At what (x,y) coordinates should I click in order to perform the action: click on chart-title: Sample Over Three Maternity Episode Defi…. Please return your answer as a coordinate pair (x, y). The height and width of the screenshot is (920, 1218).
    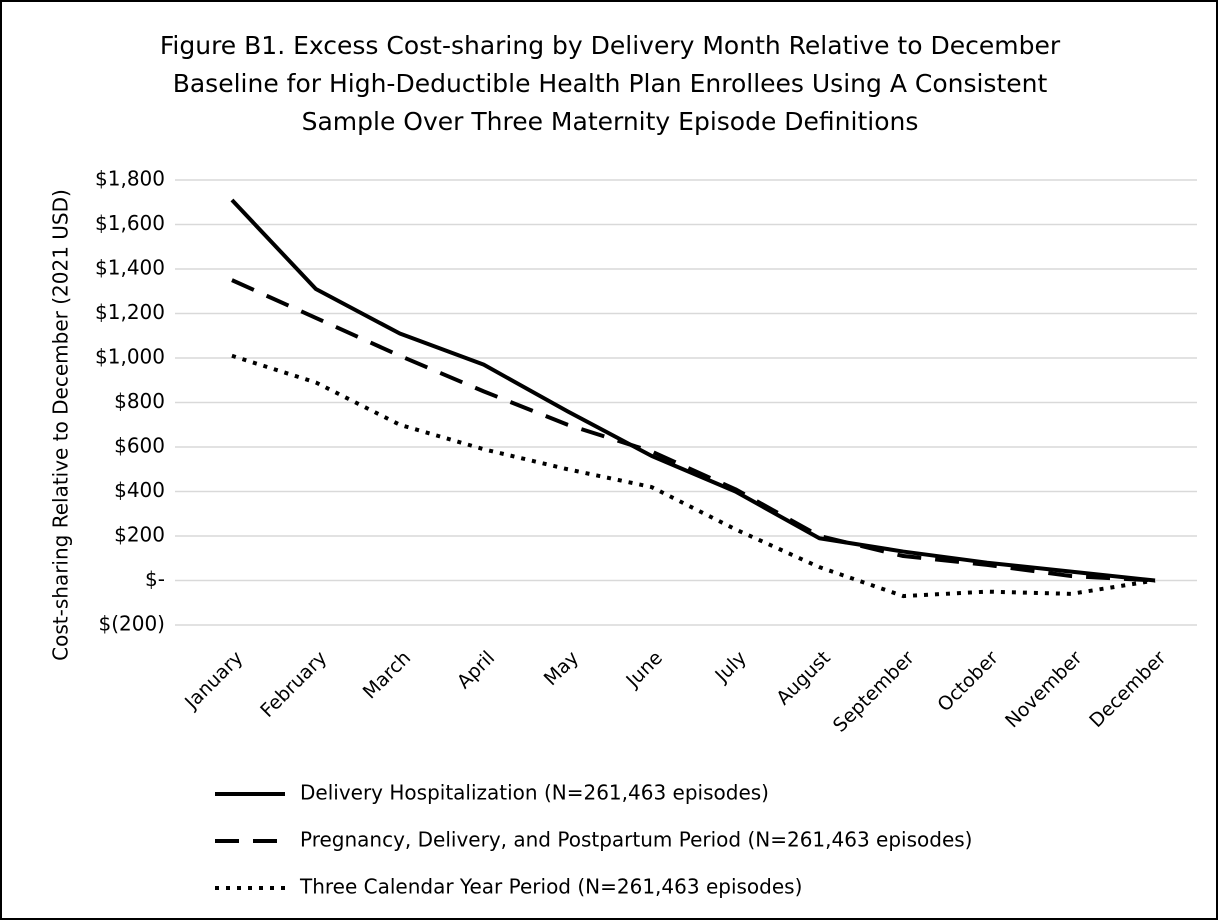
    Looking at the image, I should click on (610, 121).